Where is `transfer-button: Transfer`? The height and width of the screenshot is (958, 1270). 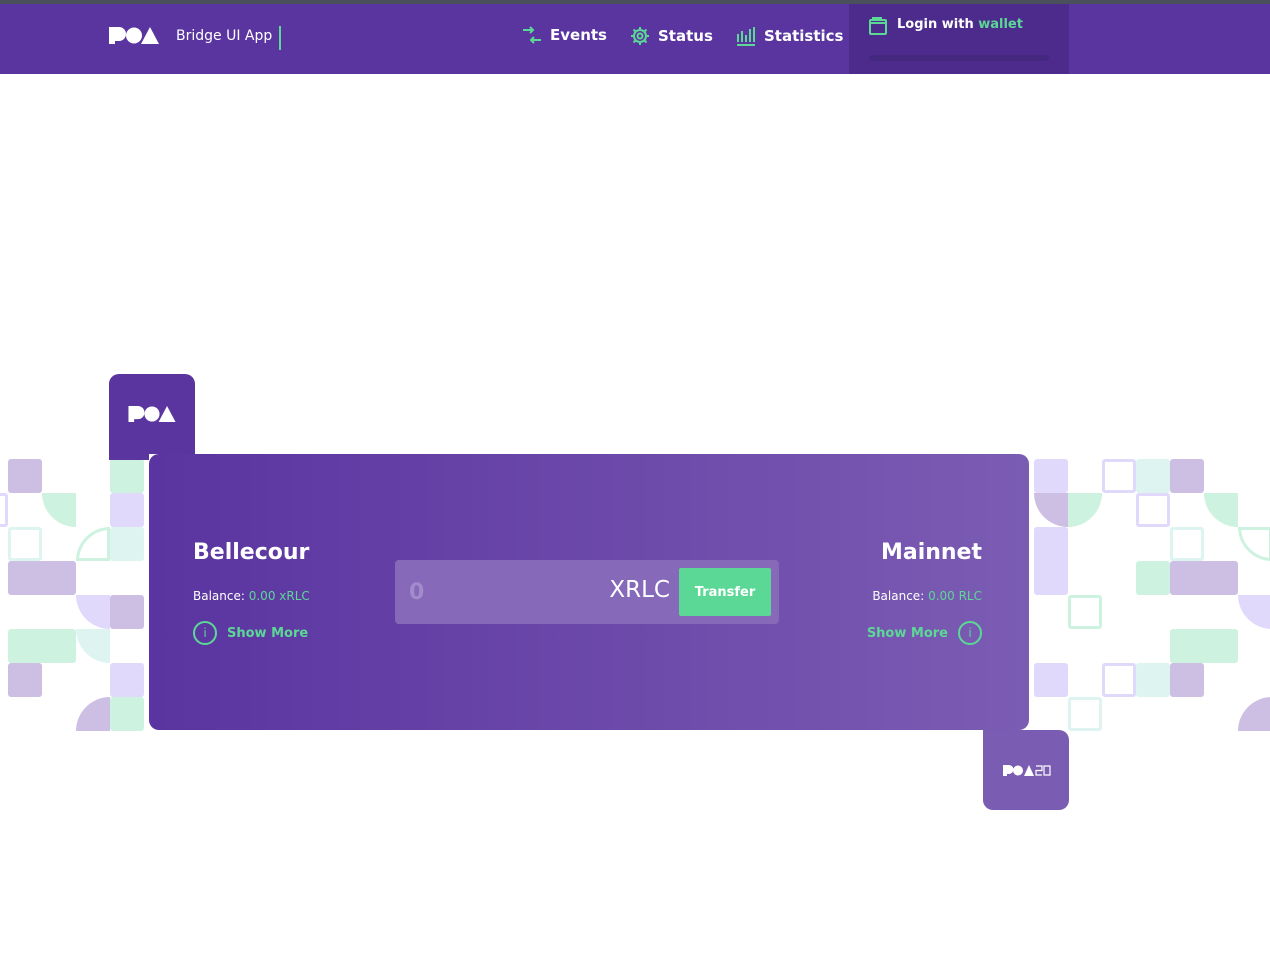
transfer-button: Transfer is located at coordinates (725, 592).